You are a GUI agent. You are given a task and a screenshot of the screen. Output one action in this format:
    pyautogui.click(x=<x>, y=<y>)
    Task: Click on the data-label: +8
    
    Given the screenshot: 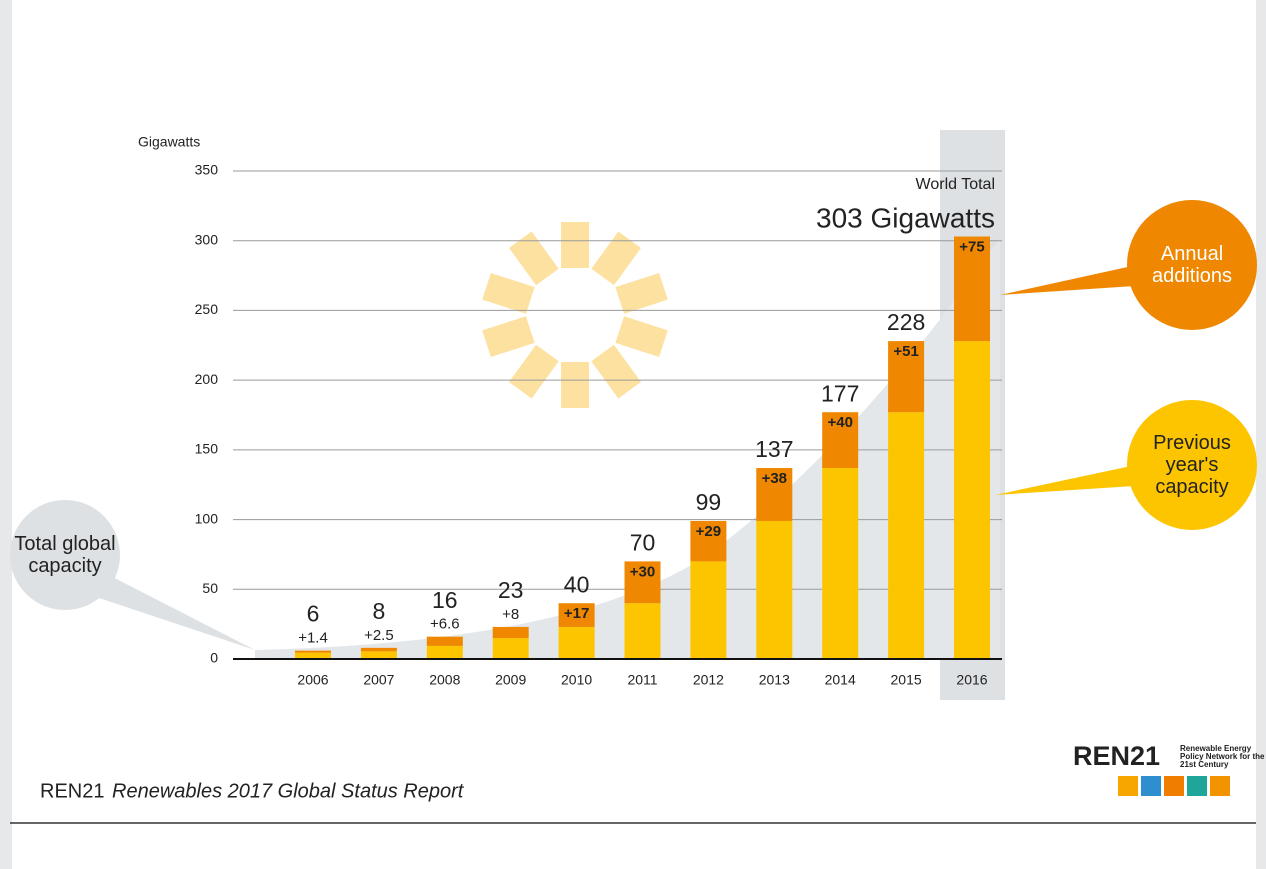 What is the action you would take?
    pyautogui.click(x=510, y=614)
    